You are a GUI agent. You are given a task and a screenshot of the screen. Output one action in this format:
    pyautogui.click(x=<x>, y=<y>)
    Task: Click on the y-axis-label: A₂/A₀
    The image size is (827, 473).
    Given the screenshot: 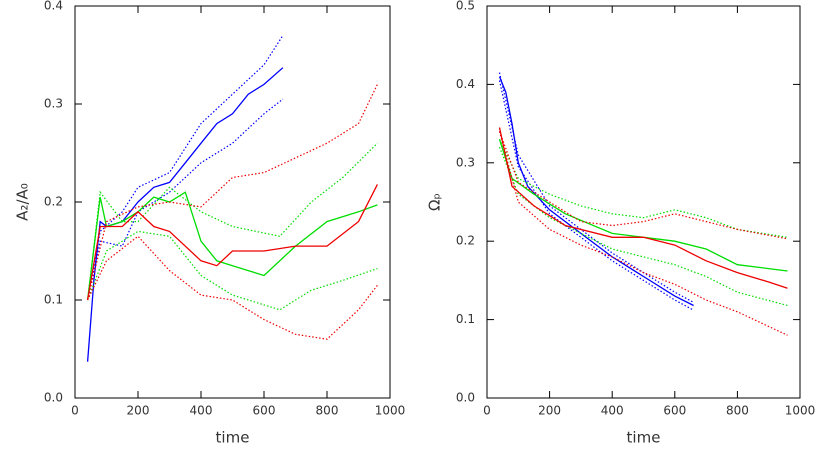 What is the action you would take?
    pyautogui.click(x=23, y=202)
    